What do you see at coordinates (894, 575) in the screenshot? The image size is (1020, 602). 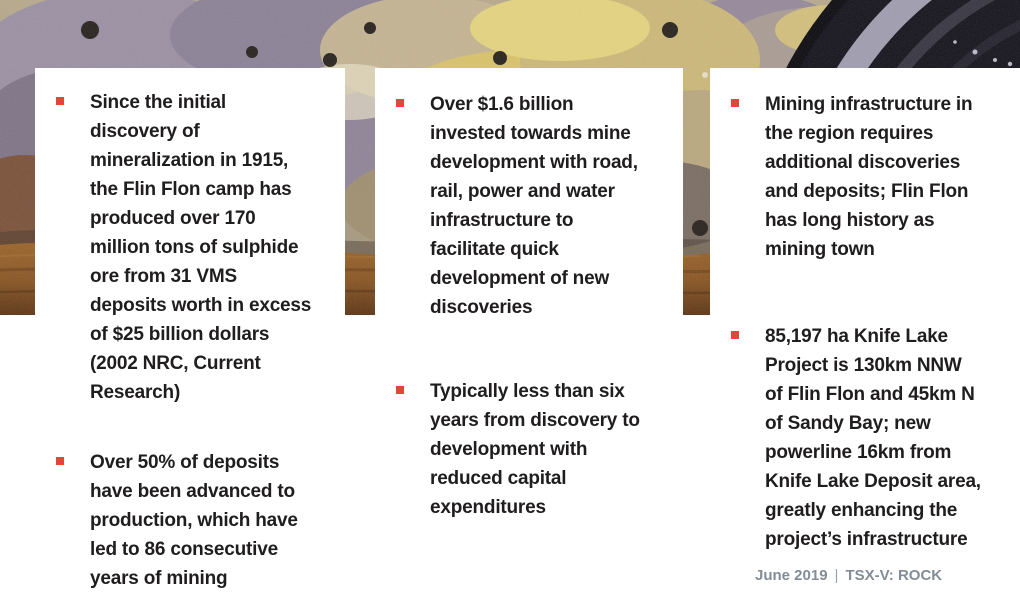 I see `footer-ticker: TSX-V: ROCK` at bounding box center [894, 575].